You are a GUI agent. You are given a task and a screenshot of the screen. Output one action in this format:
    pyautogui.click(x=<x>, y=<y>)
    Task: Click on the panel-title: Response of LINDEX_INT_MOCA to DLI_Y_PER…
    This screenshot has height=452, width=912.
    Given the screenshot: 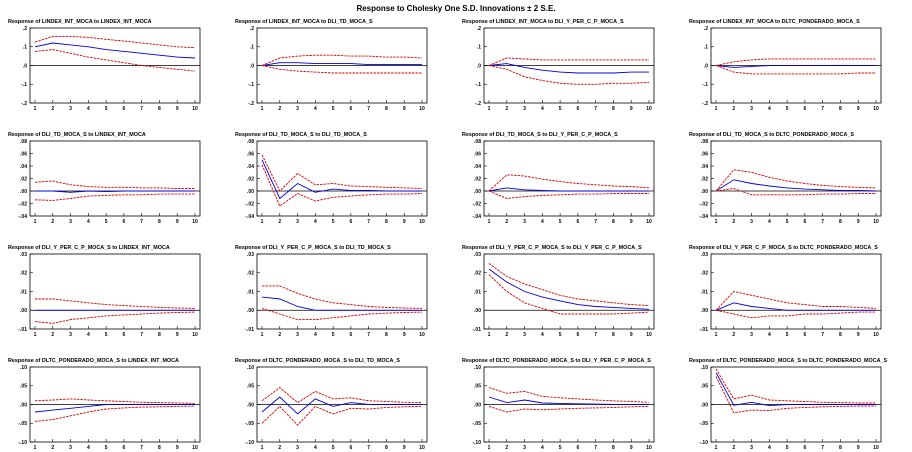 What is the action you would take?
    pyautogui.click(x=543, y=22)
    